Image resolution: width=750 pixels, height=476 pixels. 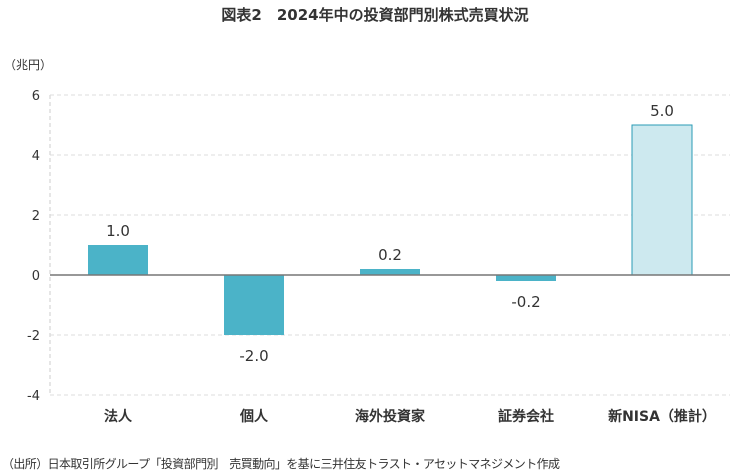 I want to click on y-tick-label: -2, so click(x=33, y=336).